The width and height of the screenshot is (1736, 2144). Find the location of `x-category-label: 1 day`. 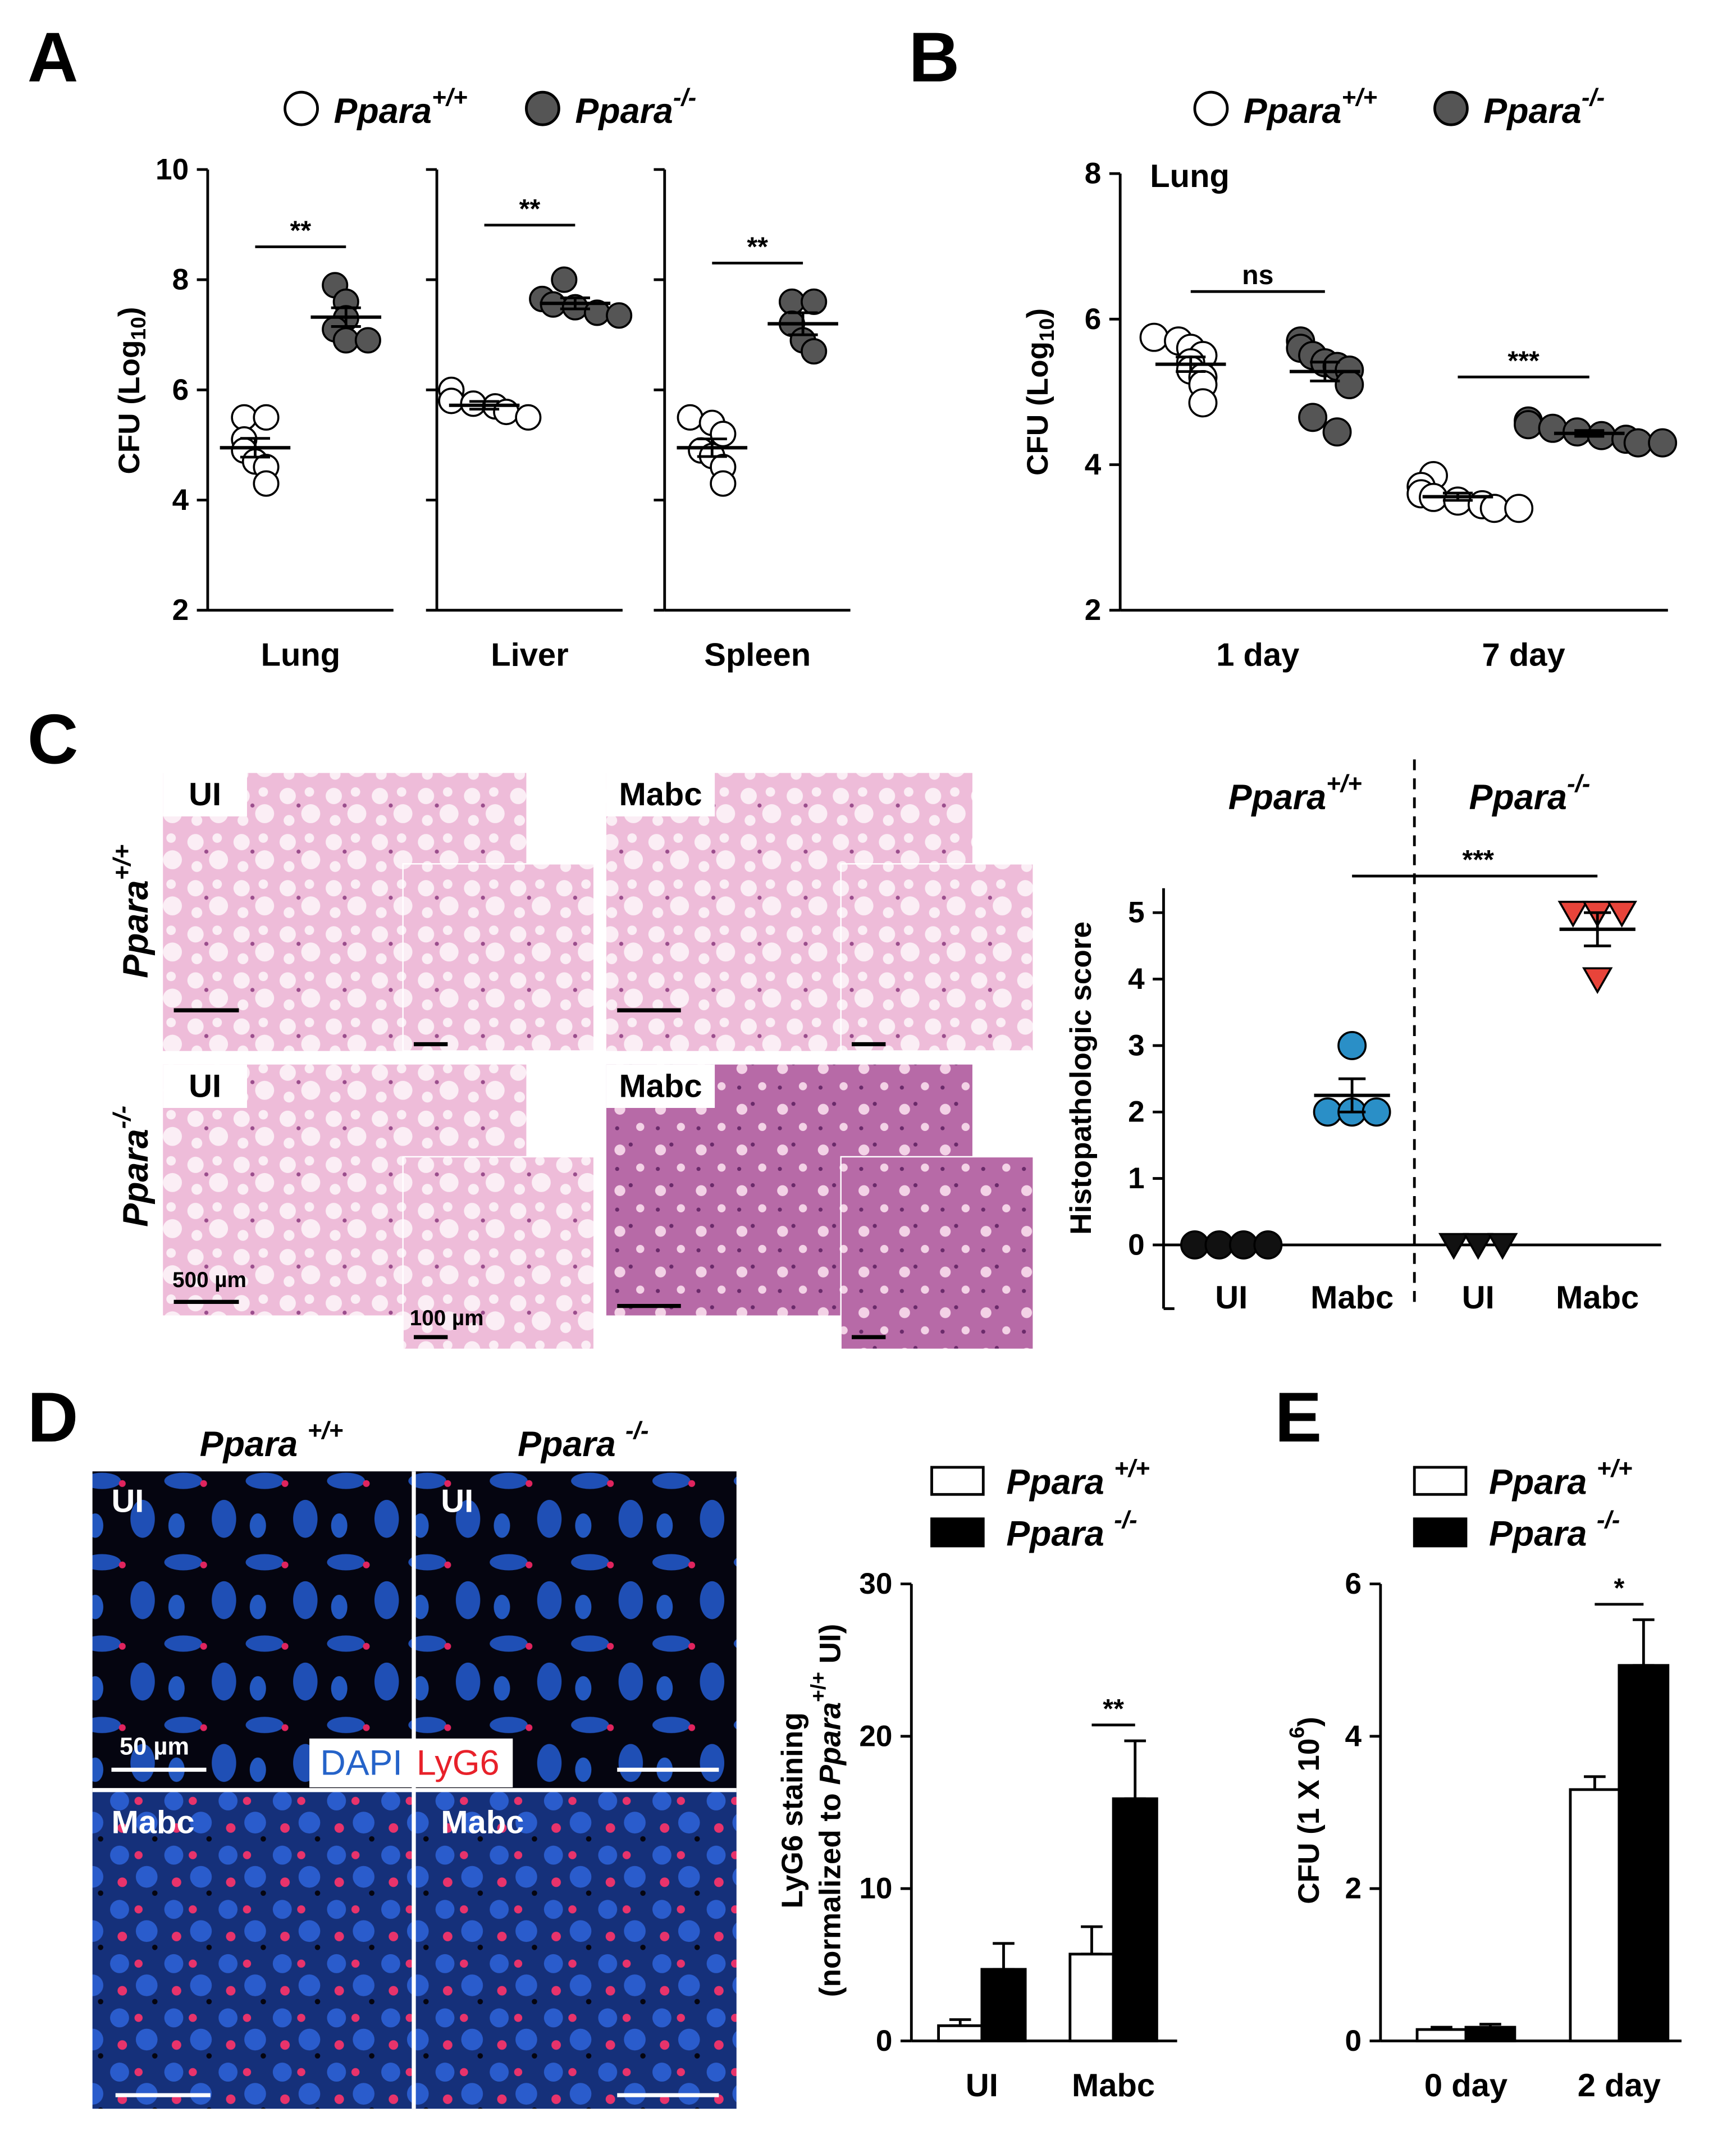

x-category-label: 1 day is located at coordinates (1257, 655).